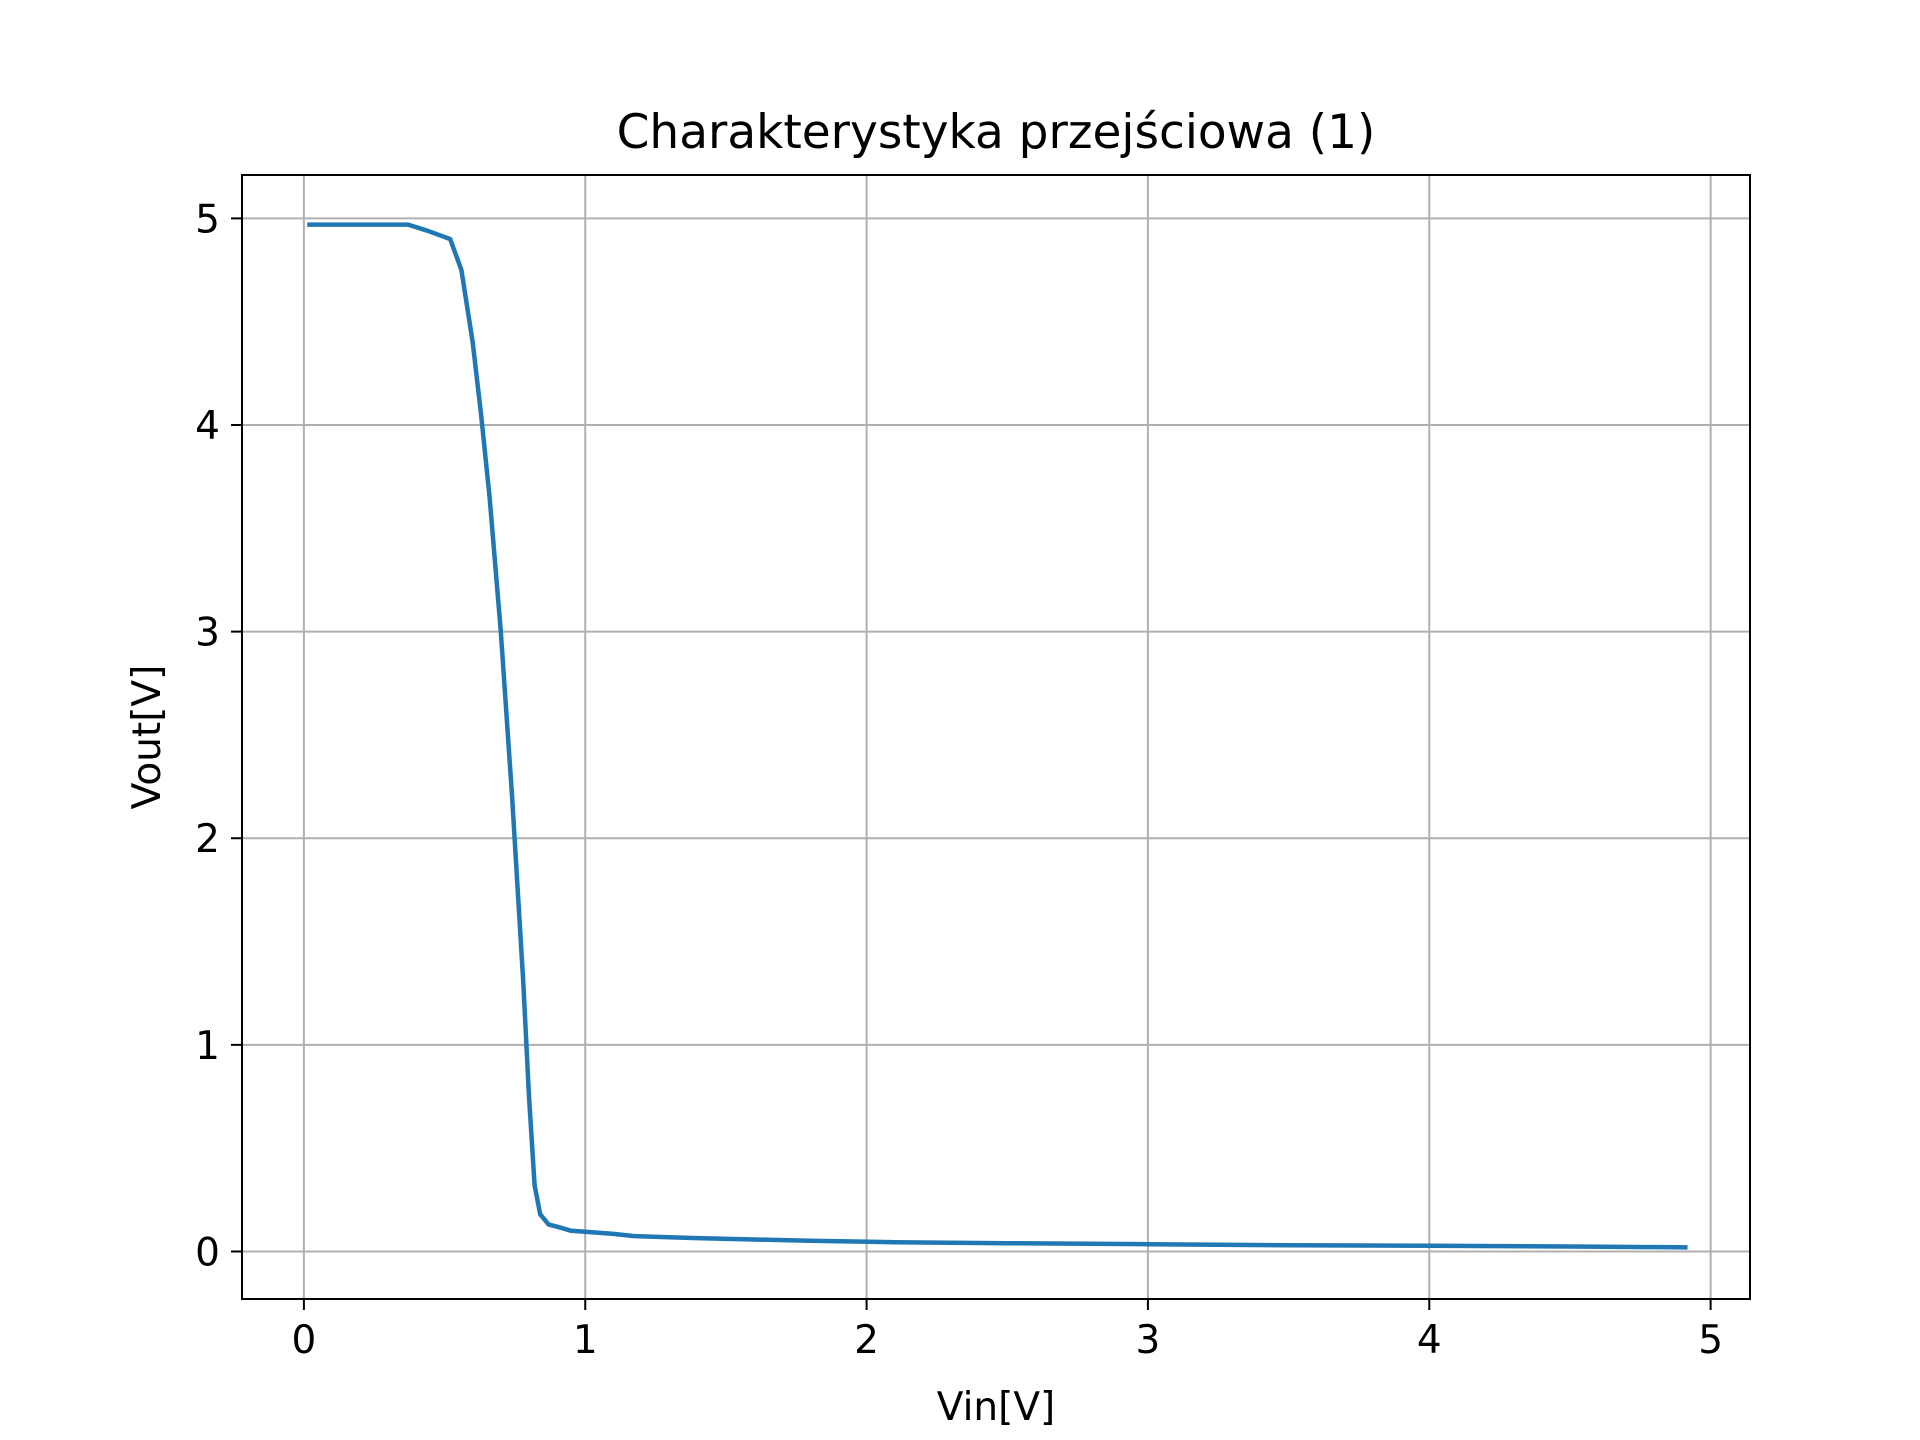 This screenshot has height=1440, width=1920. I want to click on y-tick-label: 2, so click(207, 839).